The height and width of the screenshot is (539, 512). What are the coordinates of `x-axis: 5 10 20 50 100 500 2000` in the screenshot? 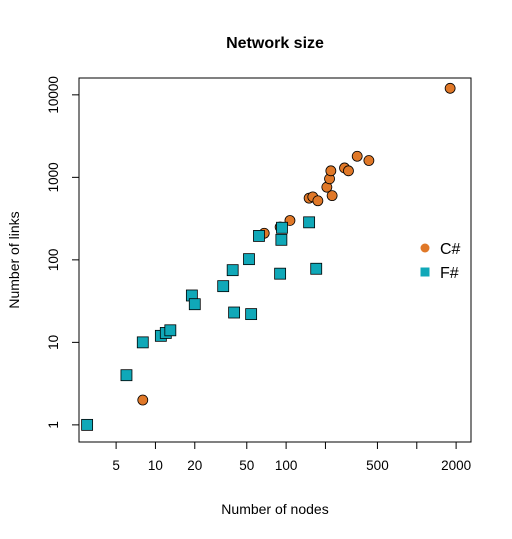 It's located at (291, 457).